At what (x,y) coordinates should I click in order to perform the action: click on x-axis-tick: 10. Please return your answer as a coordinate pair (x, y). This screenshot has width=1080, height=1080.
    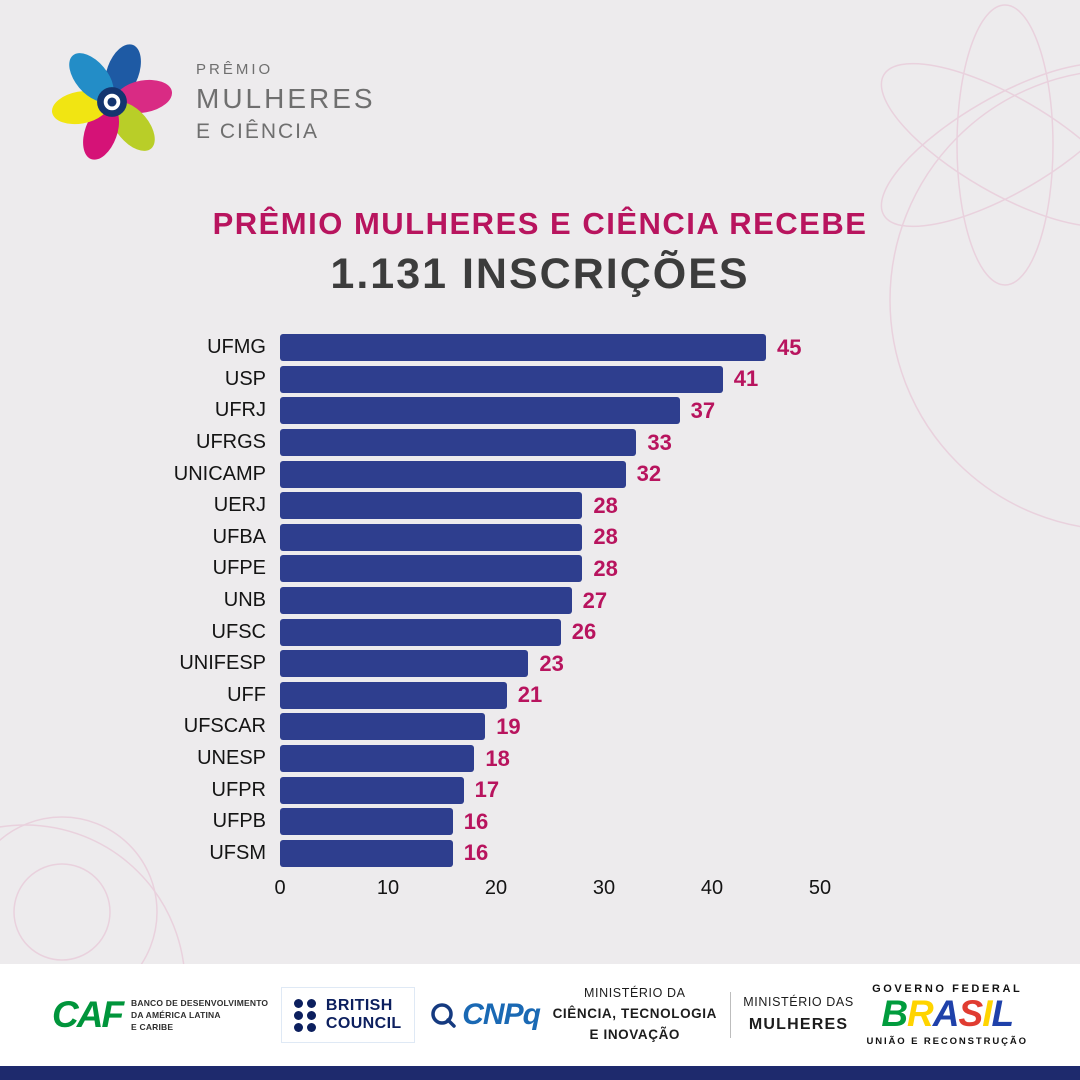
    Looking at the image, I should click on (388, 888).